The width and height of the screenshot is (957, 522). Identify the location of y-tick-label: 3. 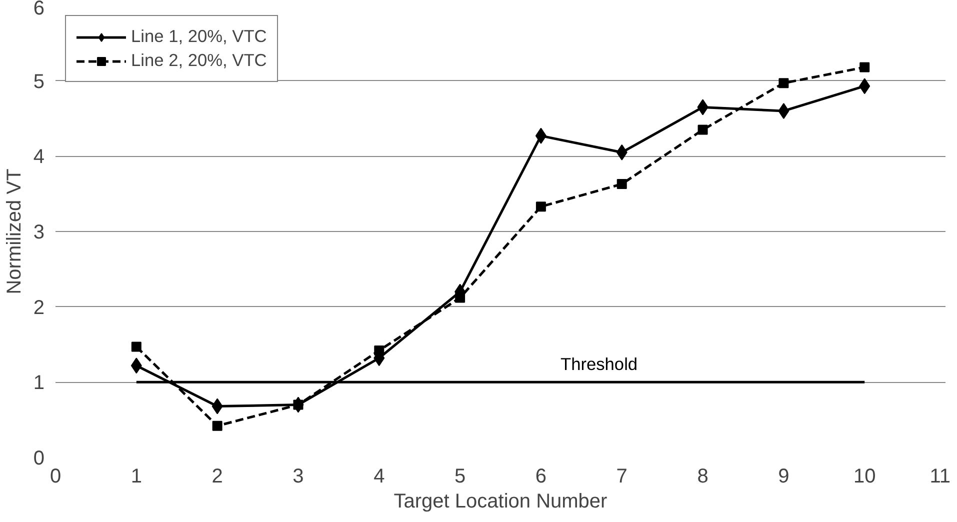
(38, 233).